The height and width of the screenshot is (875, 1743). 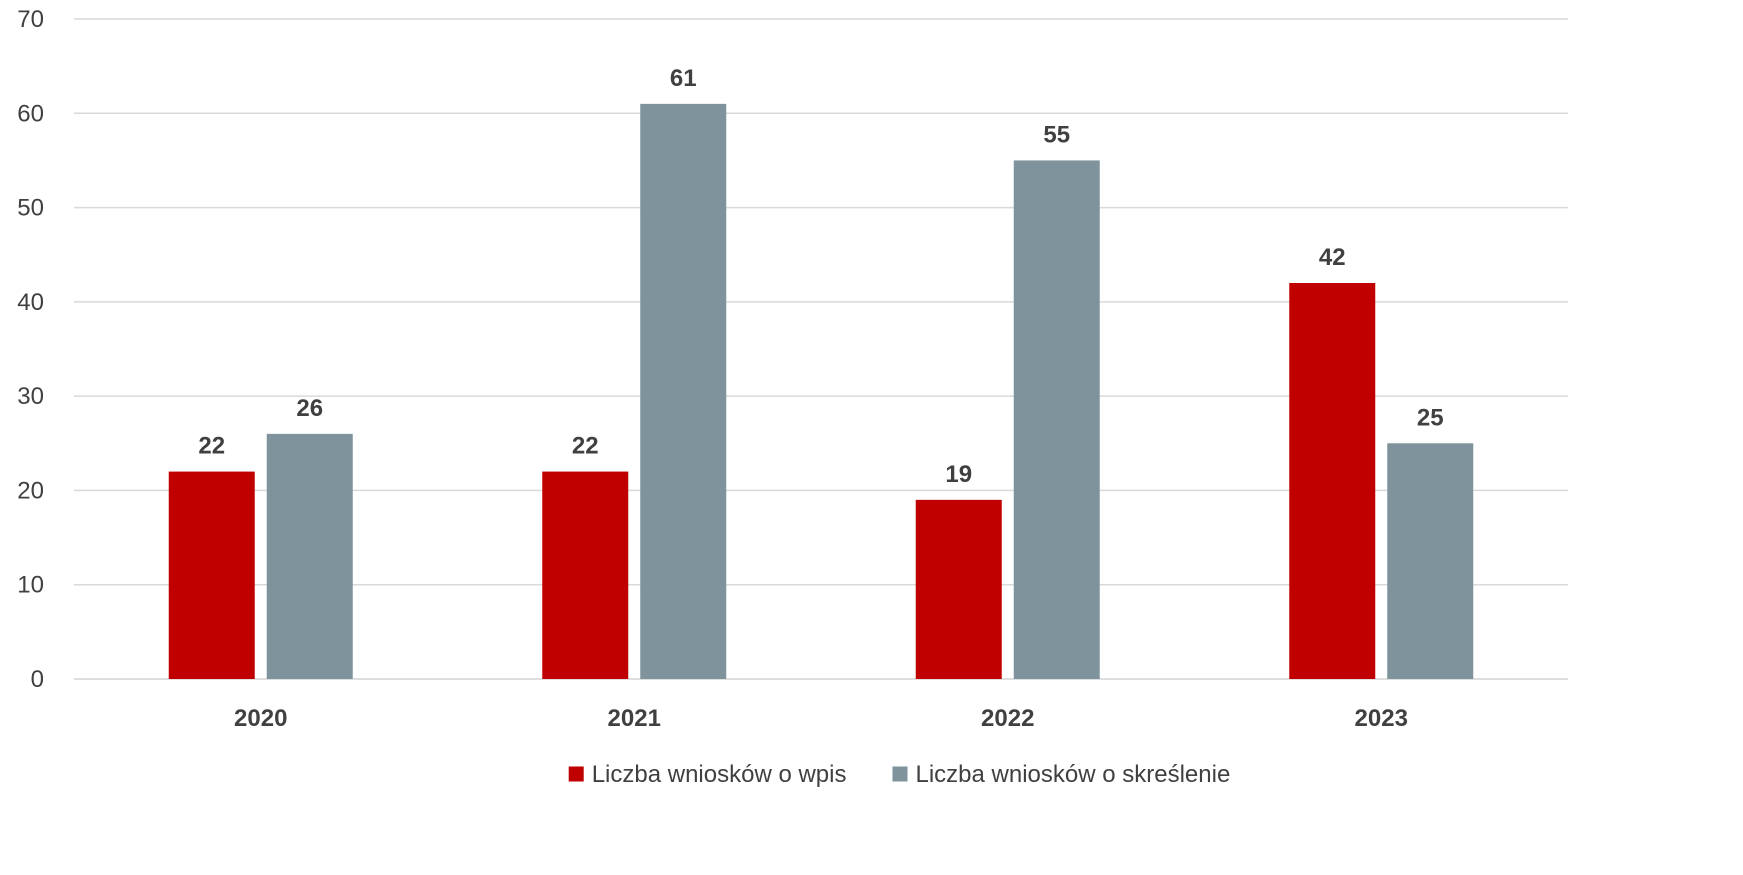 I want to click on bar-wpis-2022, so click(x=958, y=589).